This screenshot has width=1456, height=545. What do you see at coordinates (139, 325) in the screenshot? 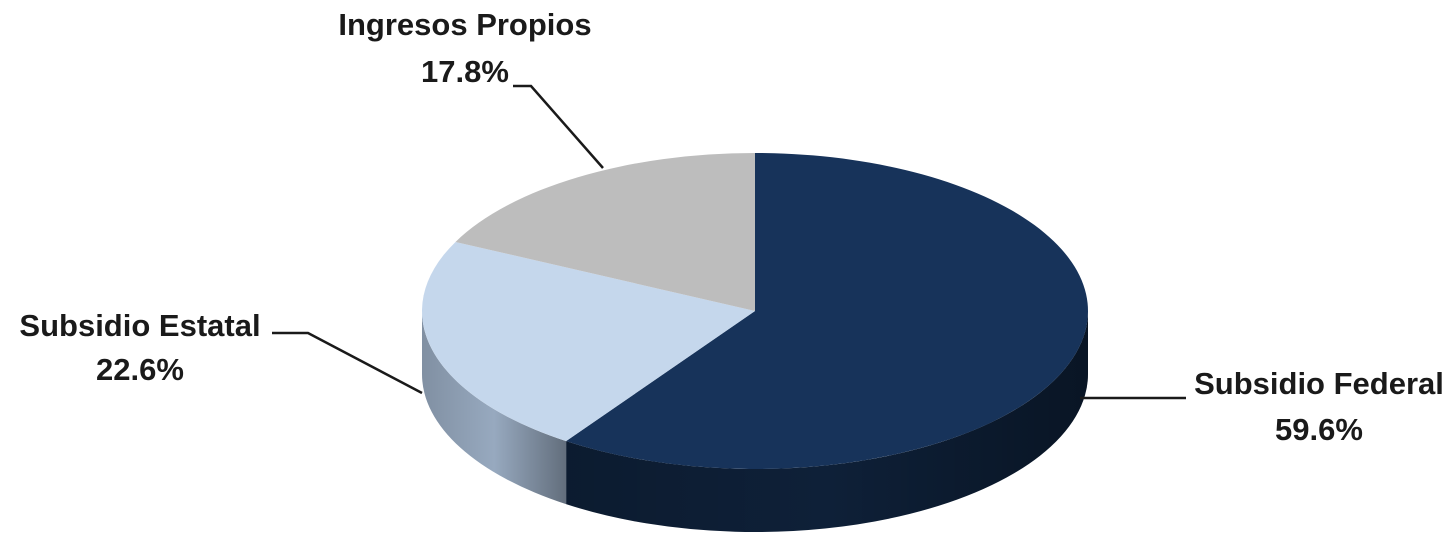
I see `slice-label-subsidio-estatal: Subsidio Estatal` at bounding box center [139, 325].